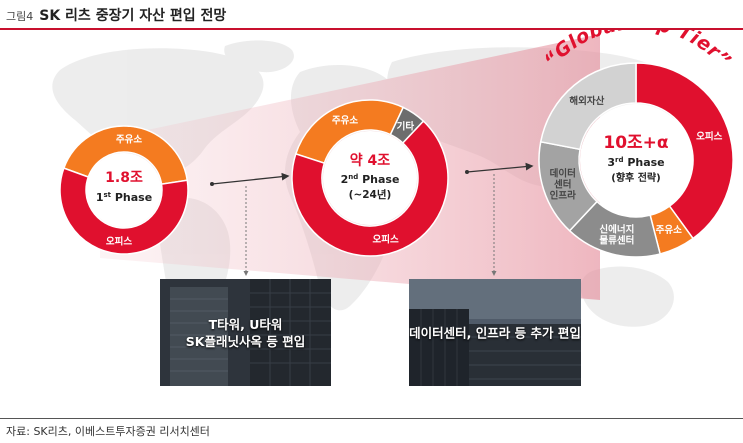 This screenshot has height=443, width=743. I want to click on phase-3-value: 10조+α, so click(635, 143).